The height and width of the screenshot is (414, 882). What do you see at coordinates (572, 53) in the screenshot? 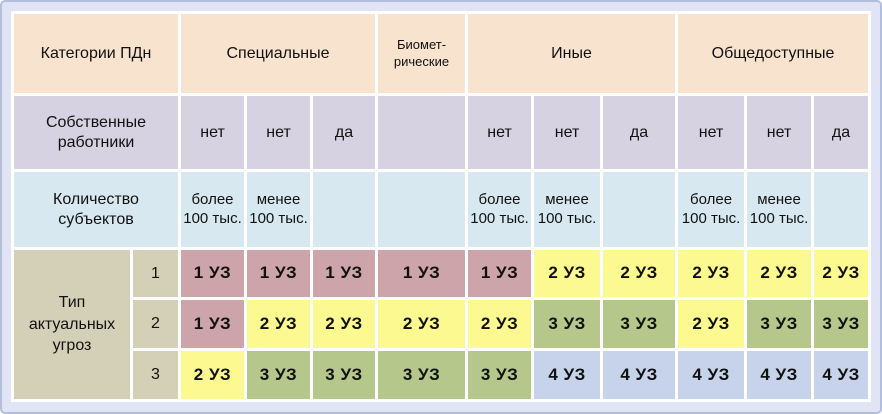
I see `header-group-other: Иные` at bounding box center [572, 53].